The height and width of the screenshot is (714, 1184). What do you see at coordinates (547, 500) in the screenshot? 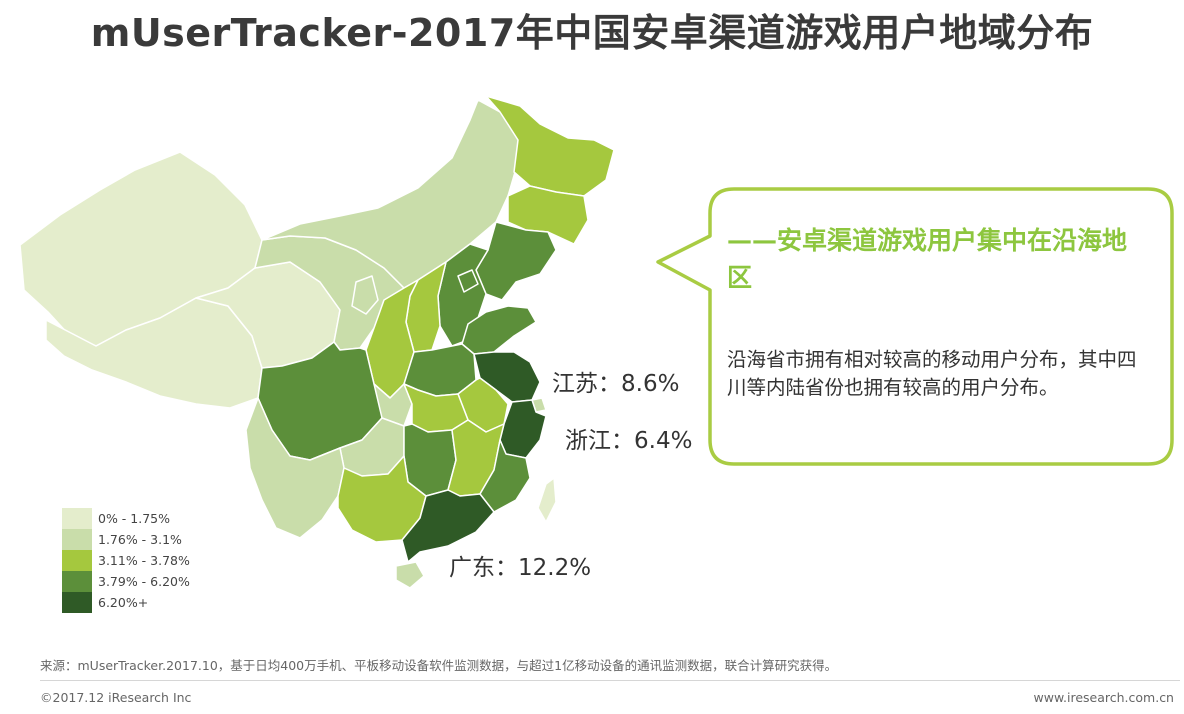
I see `province-taiwan` at bounding box center [547, 500].